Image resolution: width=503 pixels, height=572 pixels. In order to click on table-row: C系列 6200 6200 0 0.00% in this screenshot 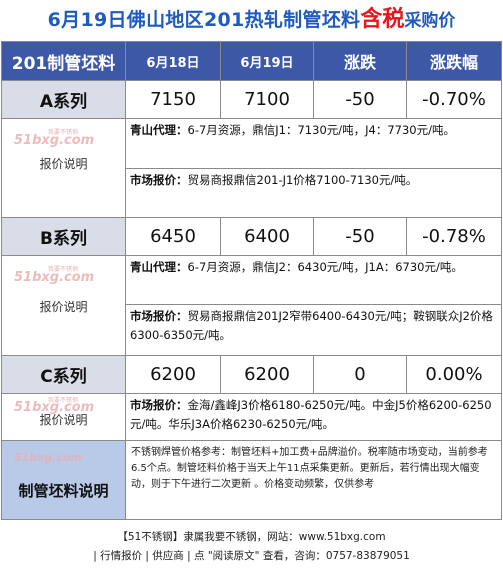, I will do `click(251, 374)`.